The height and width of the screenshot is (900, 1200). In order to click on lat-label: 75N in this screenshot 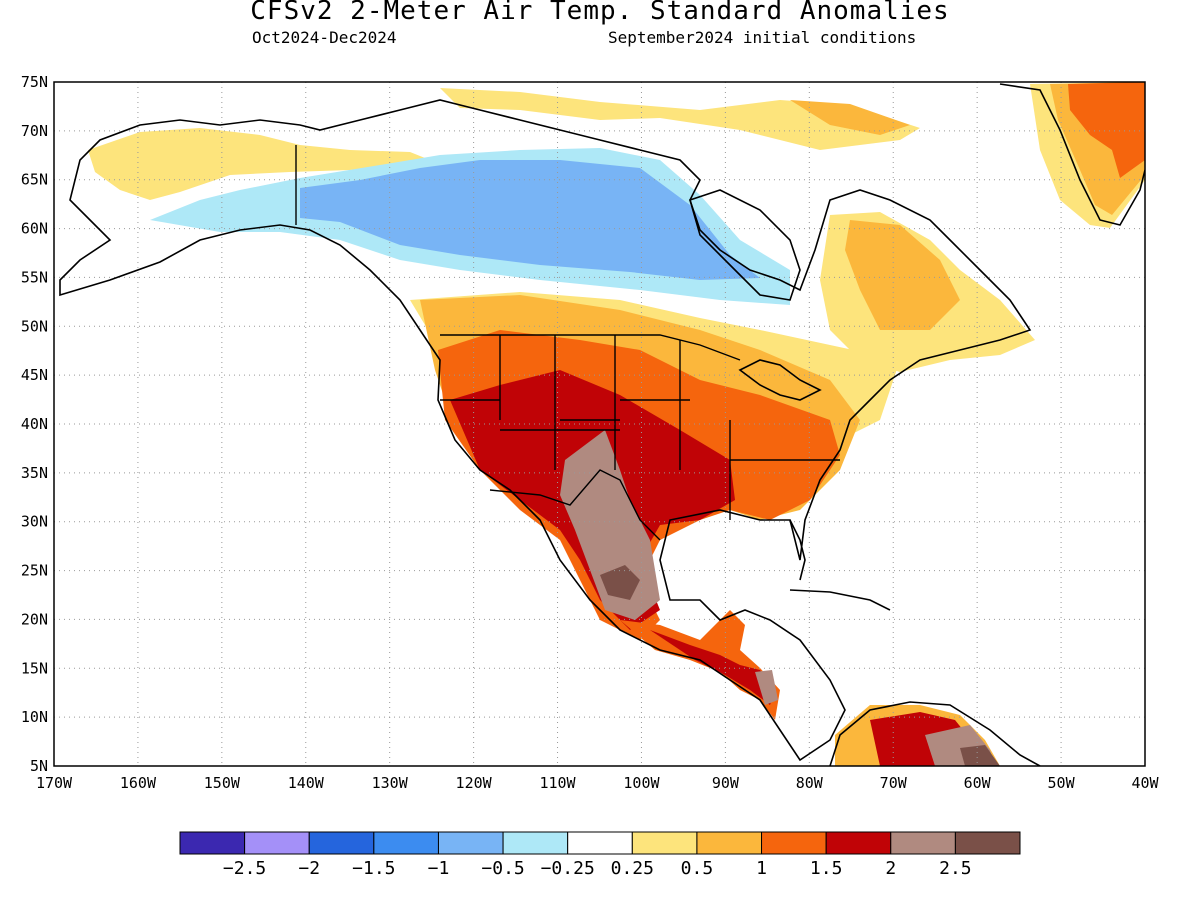, I will do `click(34, 82)`.